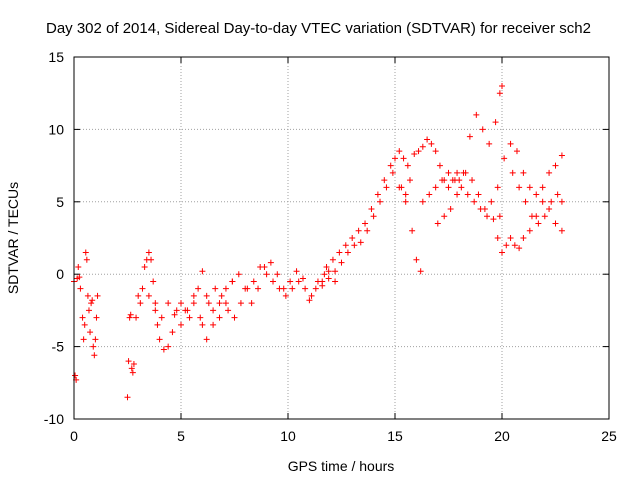 Image resolution: width=640 pixels, height=480 pixels. What do you see at coordinates (60, 202) in the screenshot?
I see `y-tick-label: 5` at bounding box center [60, 202].